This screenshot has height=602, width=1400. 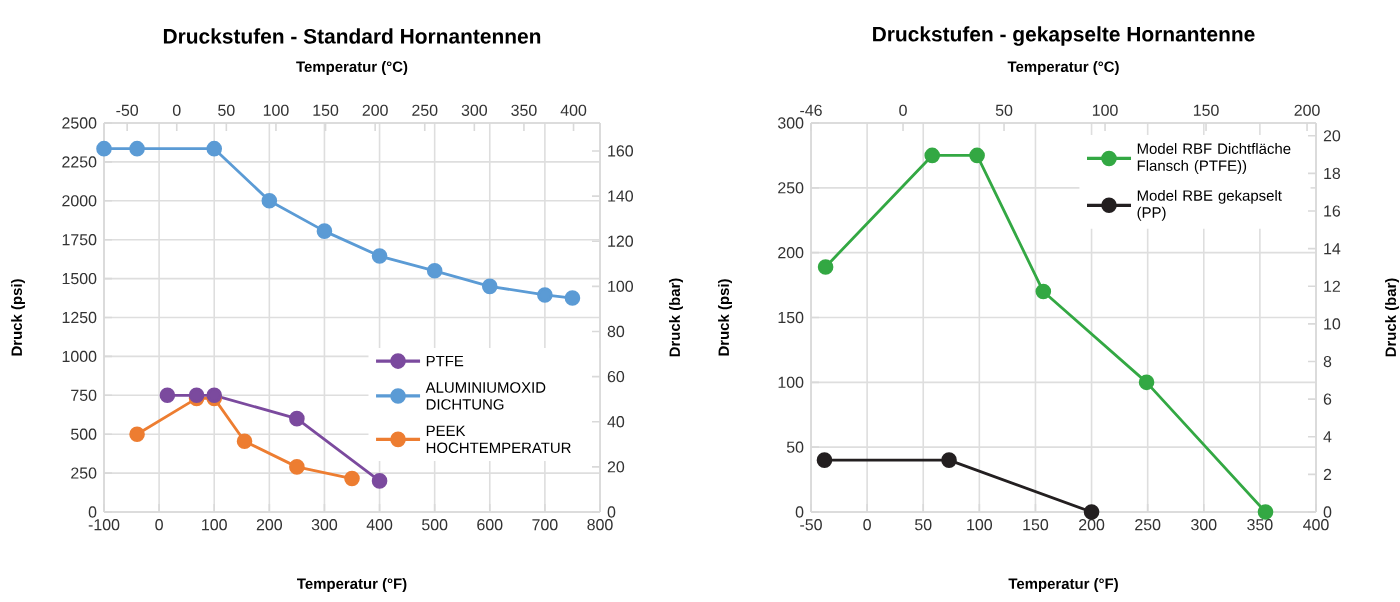 What do you see at coordinates (1327, 474) in the screenshot?
I see `y2-tick-label: 2` at bounding box center [1327, 474].